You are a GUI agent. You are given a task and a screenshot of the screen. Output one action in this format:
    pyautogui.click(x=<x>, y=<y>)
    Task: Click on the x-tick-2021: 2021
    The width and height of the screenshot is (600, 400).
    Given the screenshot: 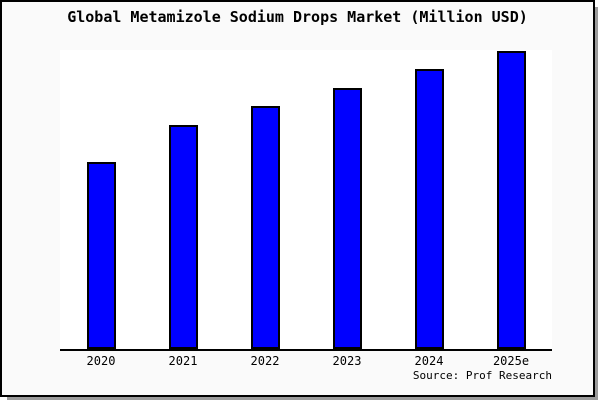 What is the action you would take?
    pyautogui.click(x=183, y=361)
    